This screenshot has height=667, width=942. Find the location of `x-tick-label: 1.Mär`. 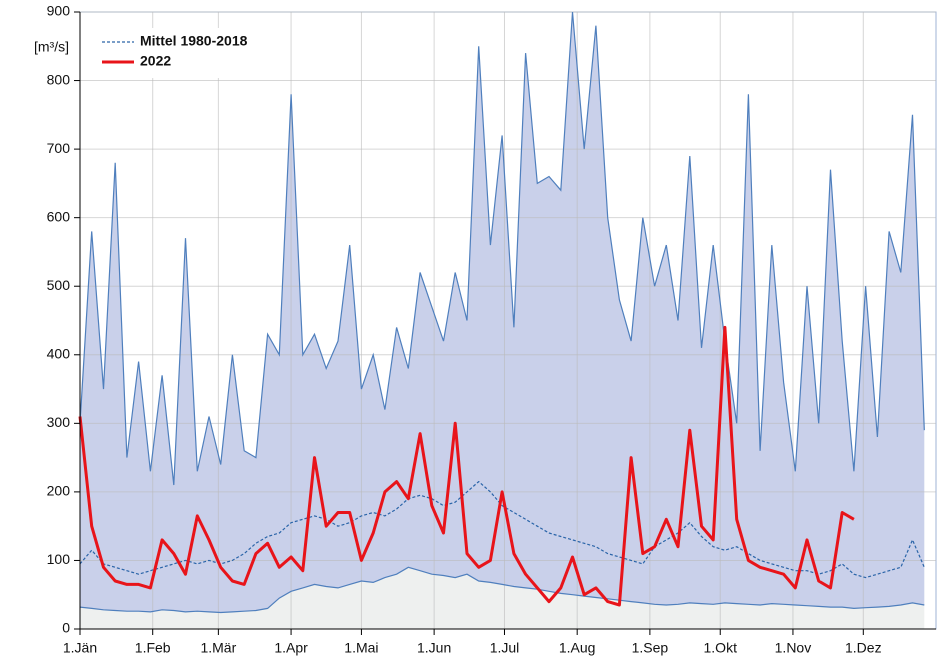

x-tick-label: 1.Mär is located at coordinates (218, 648).